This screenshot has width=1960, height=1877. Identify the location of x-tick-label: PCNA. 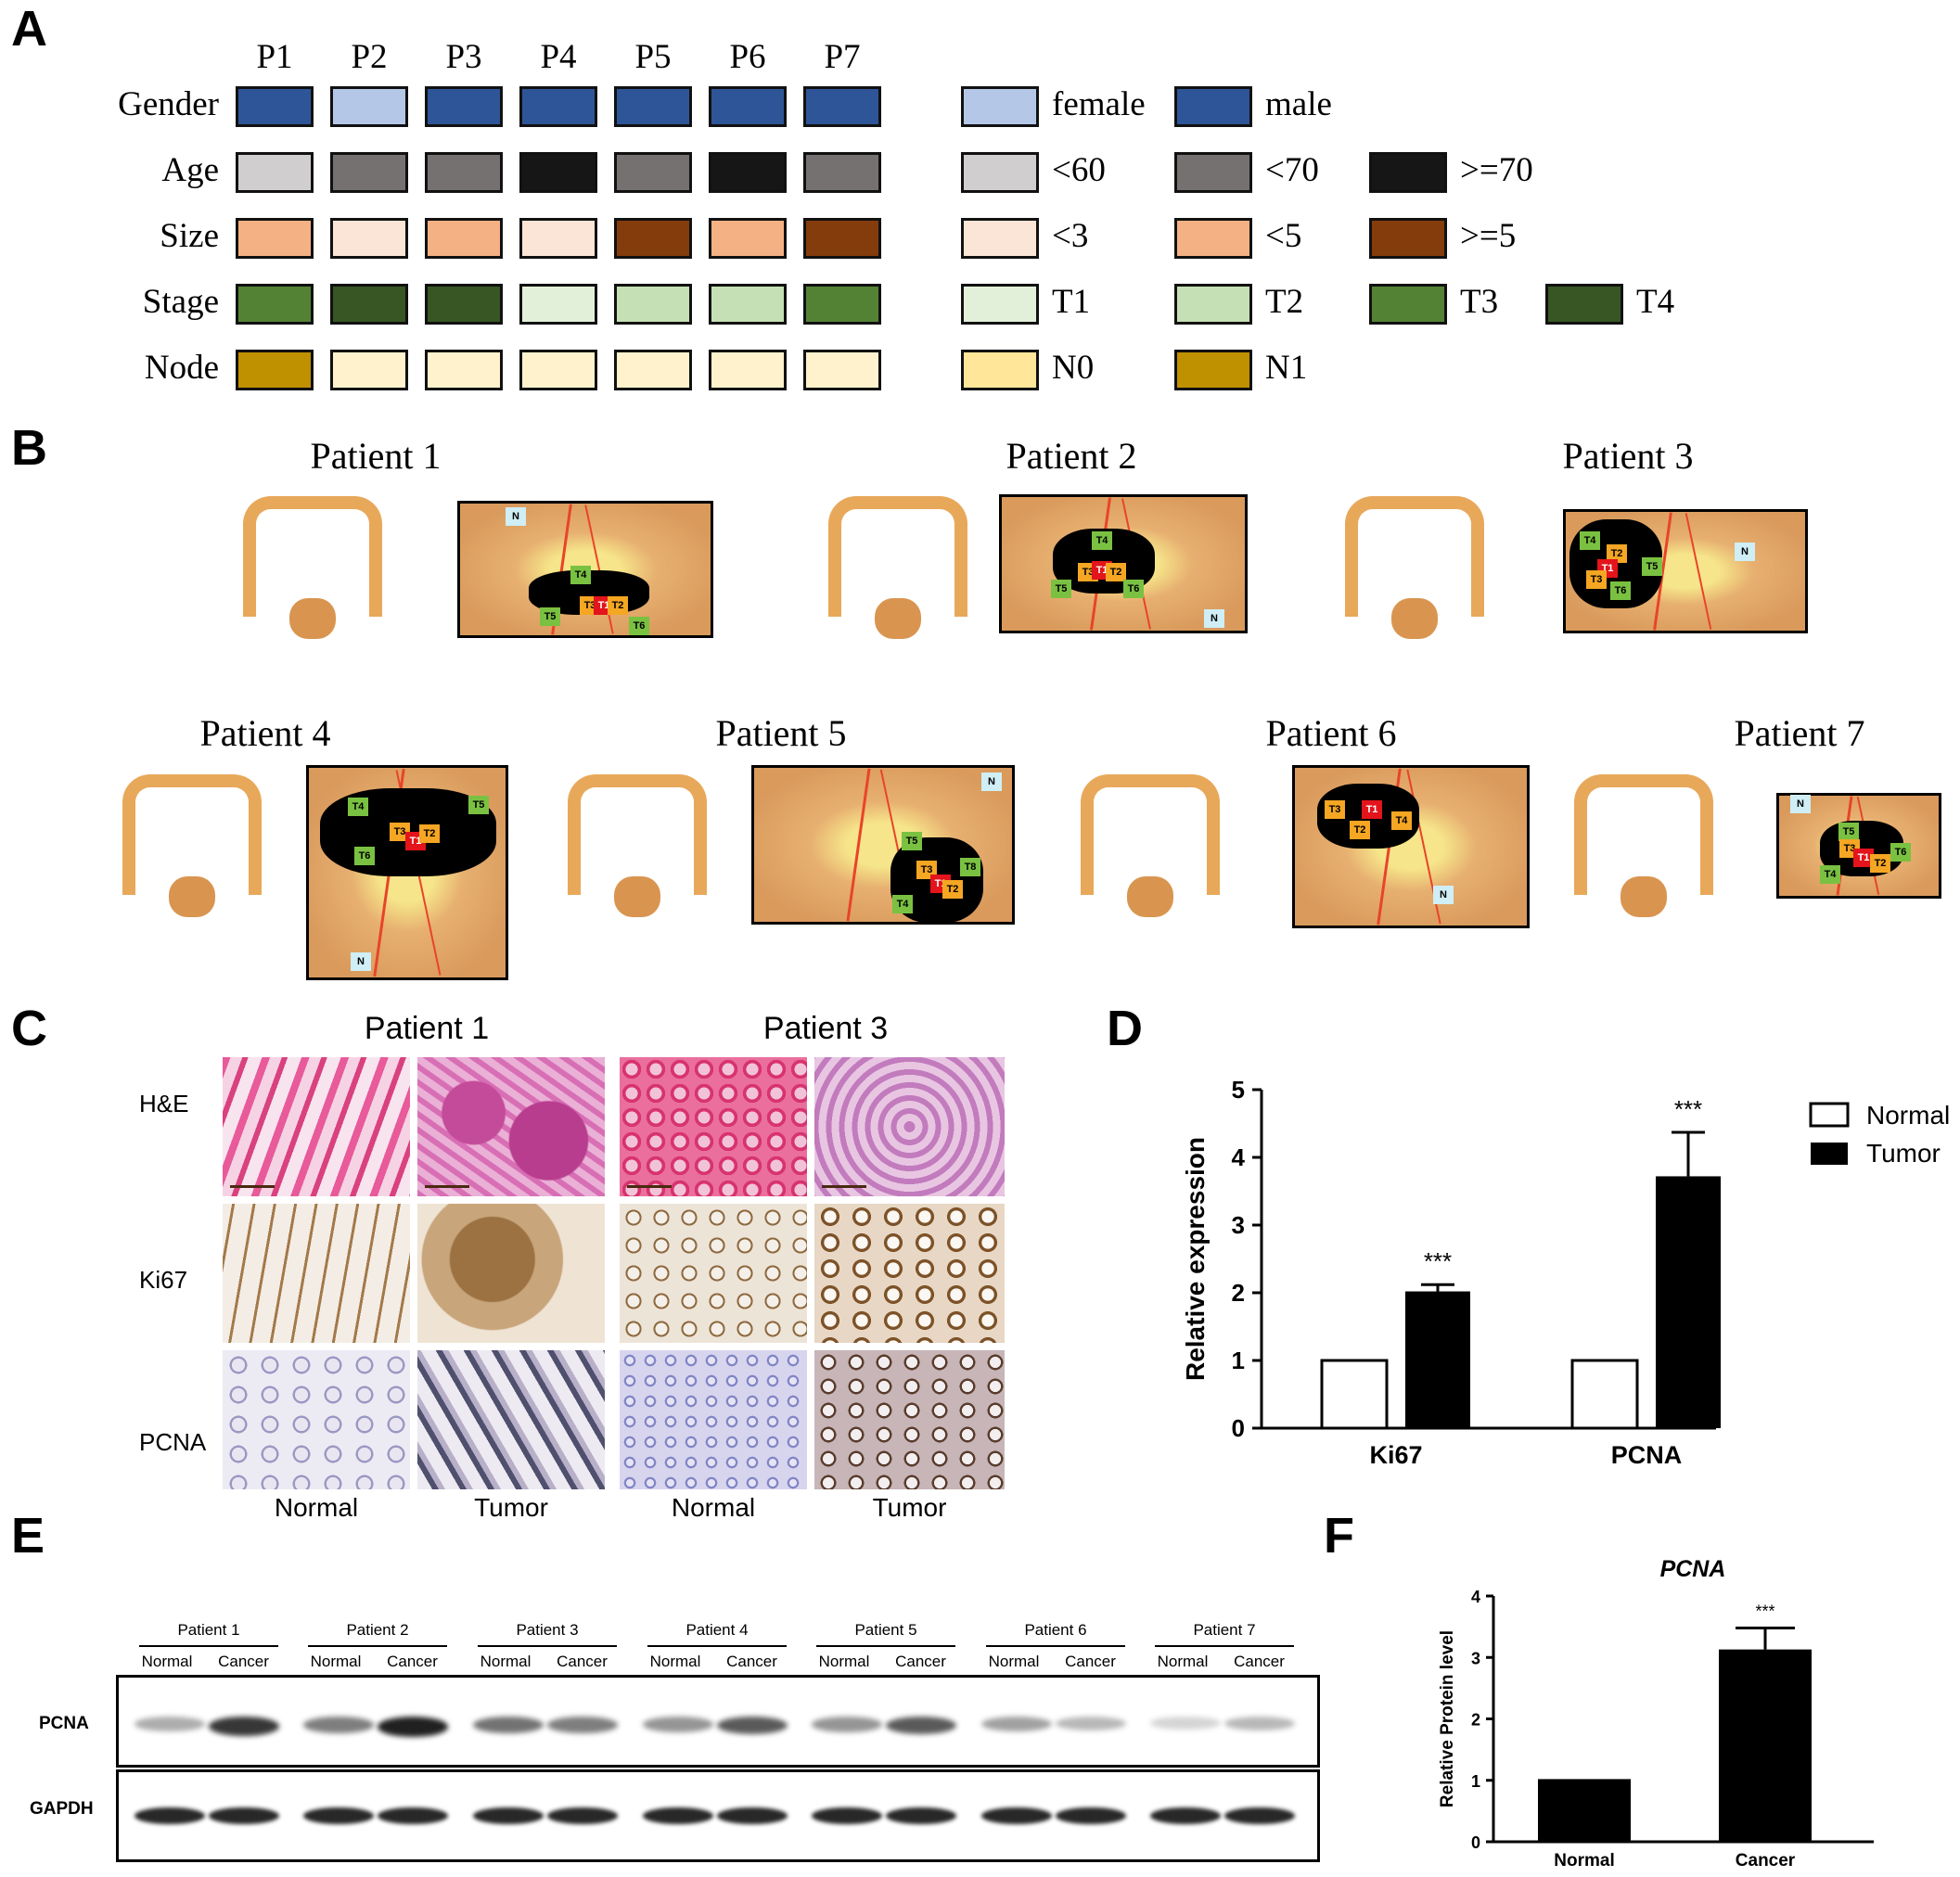
(1647, 1455).